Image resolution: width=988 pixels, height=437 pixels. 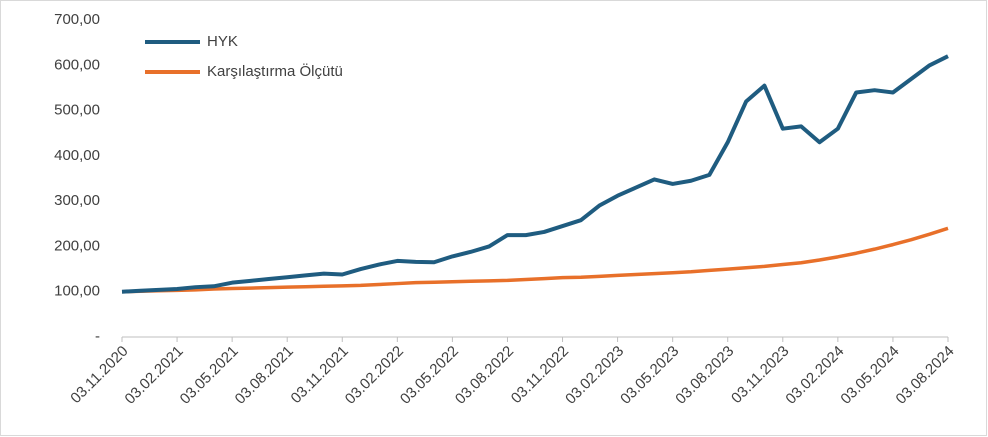 I want to click on x-tick-label: 03.02.2024, so click(x=814, y=375).